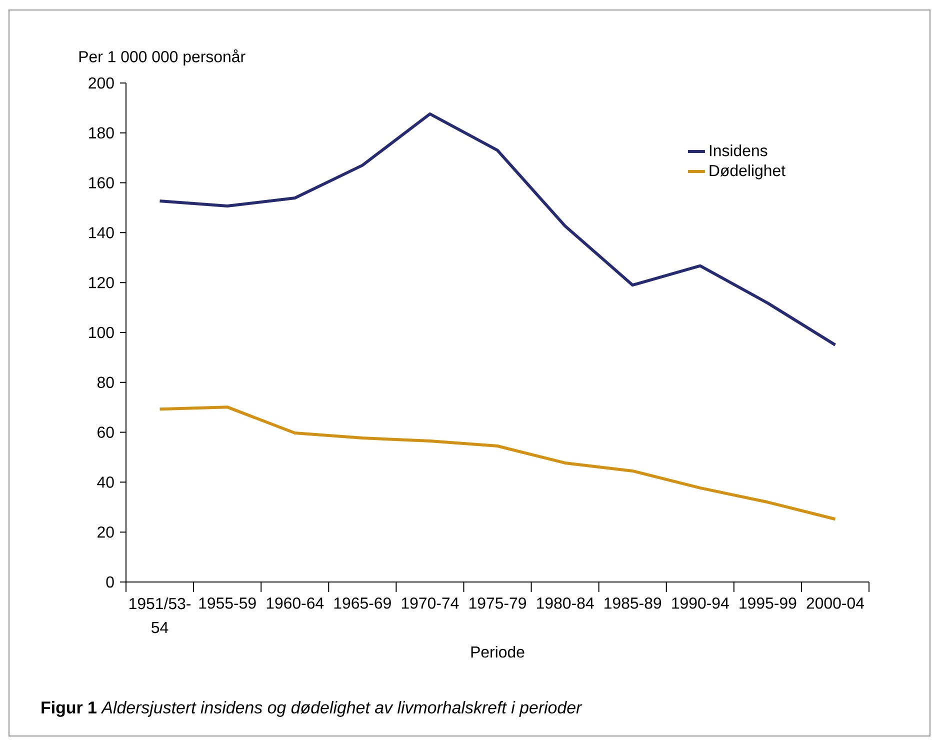 This screenshot has height=746, width=939. I want to click on y-tick-label: 200, so click(101, 83).